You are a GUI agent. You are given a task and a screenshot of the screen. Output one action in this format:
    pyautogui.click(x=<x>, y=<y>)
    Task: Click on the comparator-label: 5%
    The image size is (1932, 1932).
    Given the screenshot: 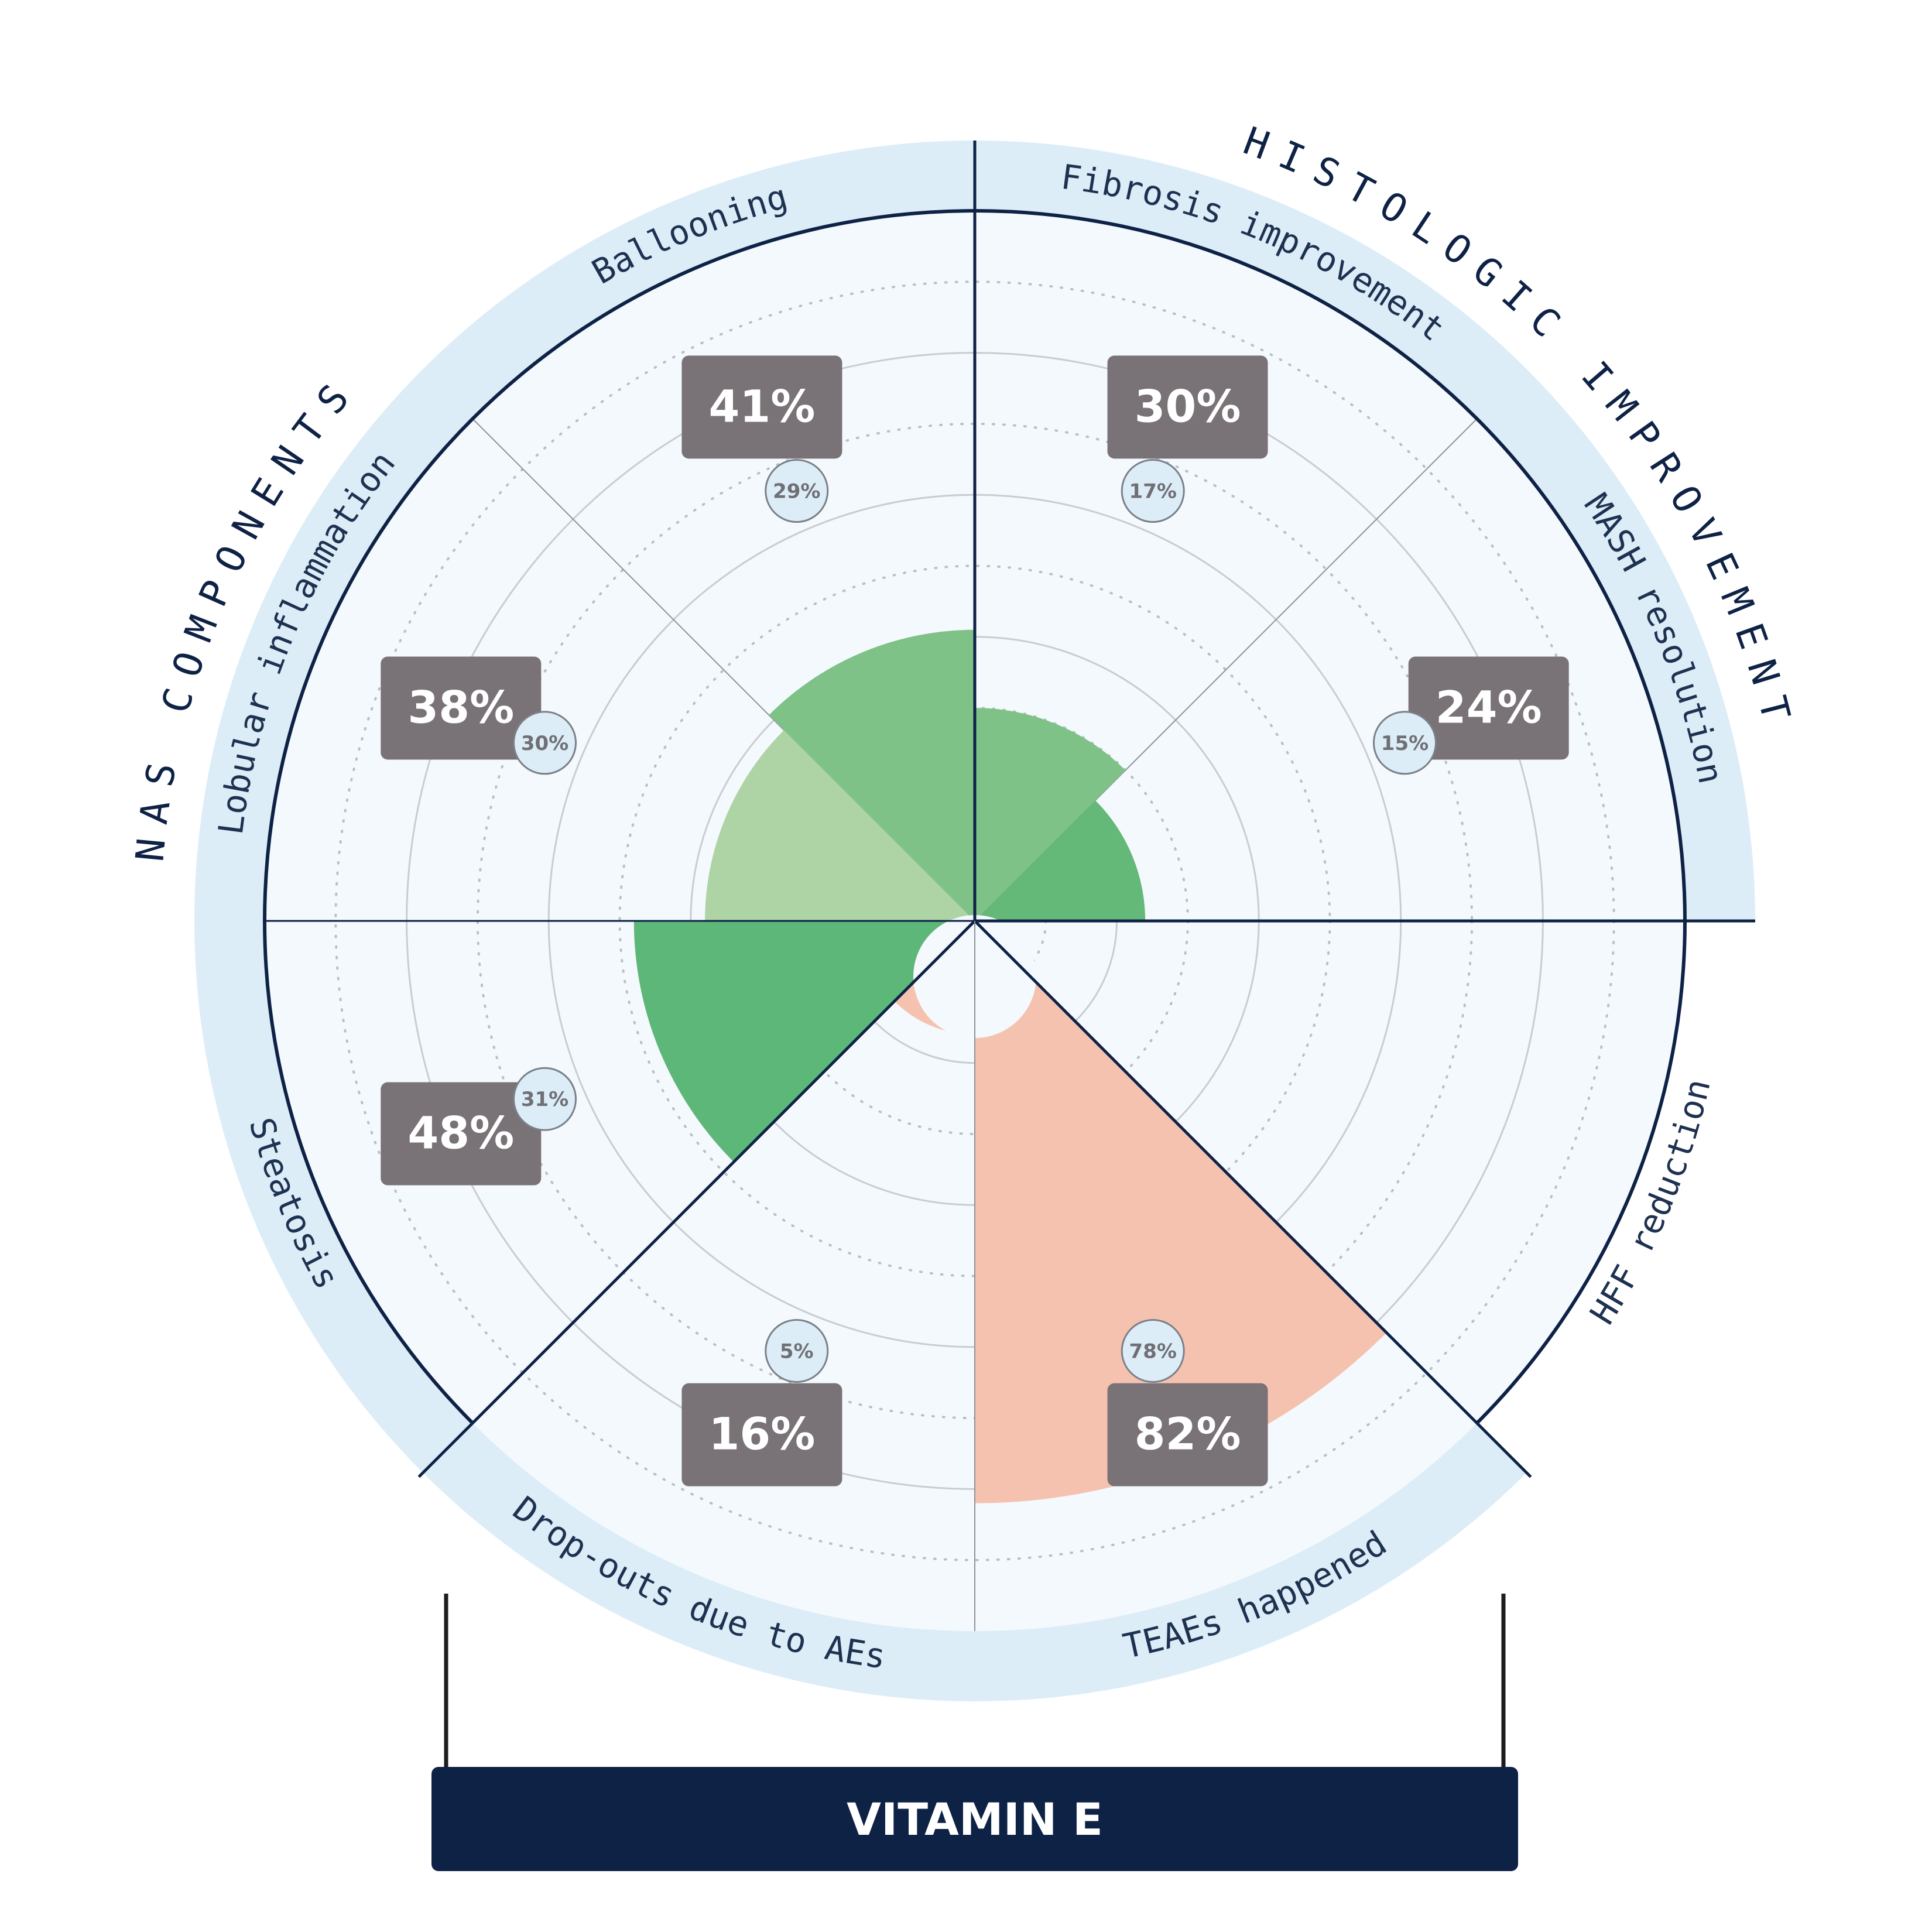 What is the action you would take?
    pyautogui.click(x=797, y=1351)
    